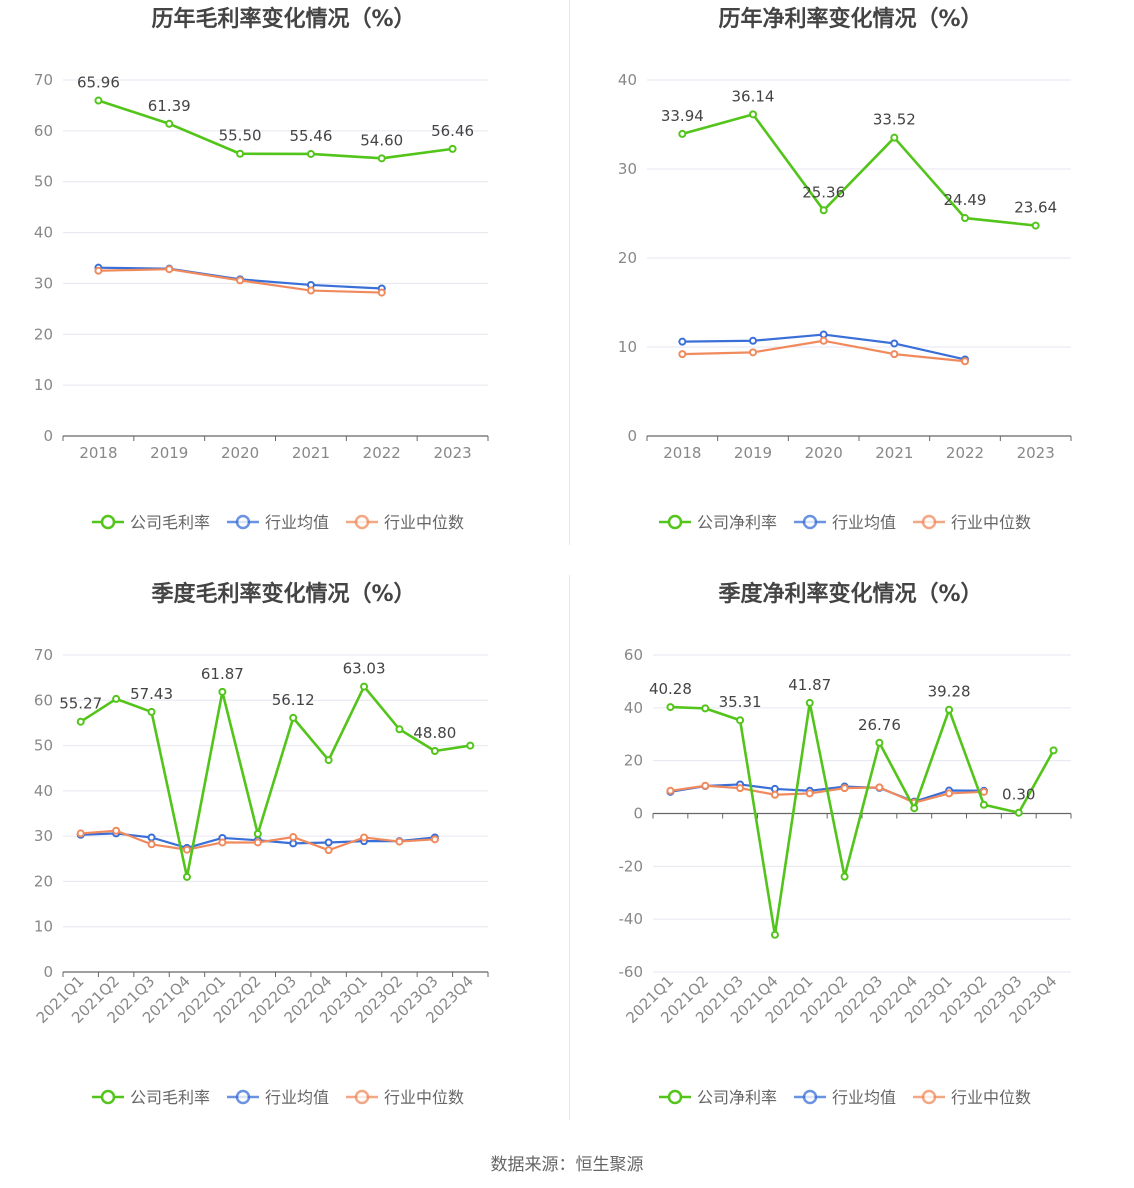  I want to click on y-tick-label: -20, so click(631, 866).